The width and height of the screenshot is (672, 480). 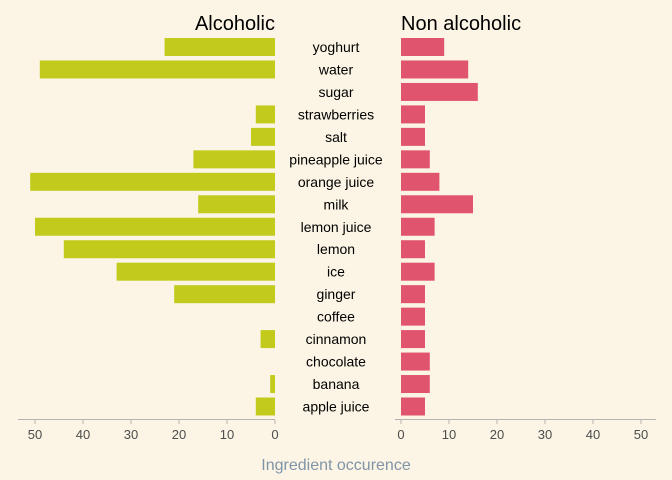 What do you see at coordinates (336, 69) in the screenshot?
I see `category-label: water` at bounding box center [336, 69].